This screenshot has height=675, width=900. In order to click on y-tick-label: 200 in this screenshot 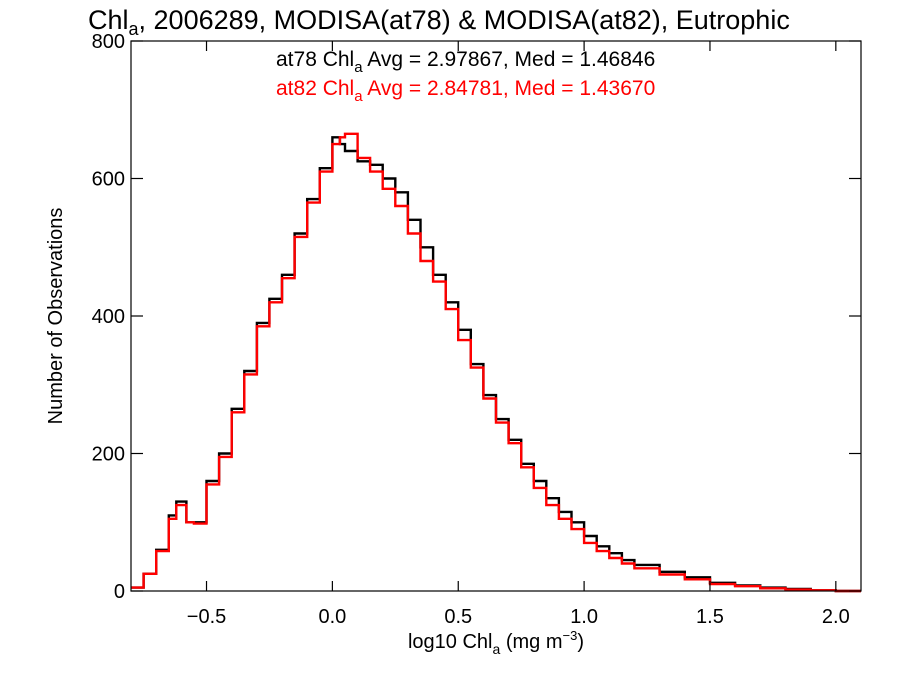, I will do `click(108, 455)`.